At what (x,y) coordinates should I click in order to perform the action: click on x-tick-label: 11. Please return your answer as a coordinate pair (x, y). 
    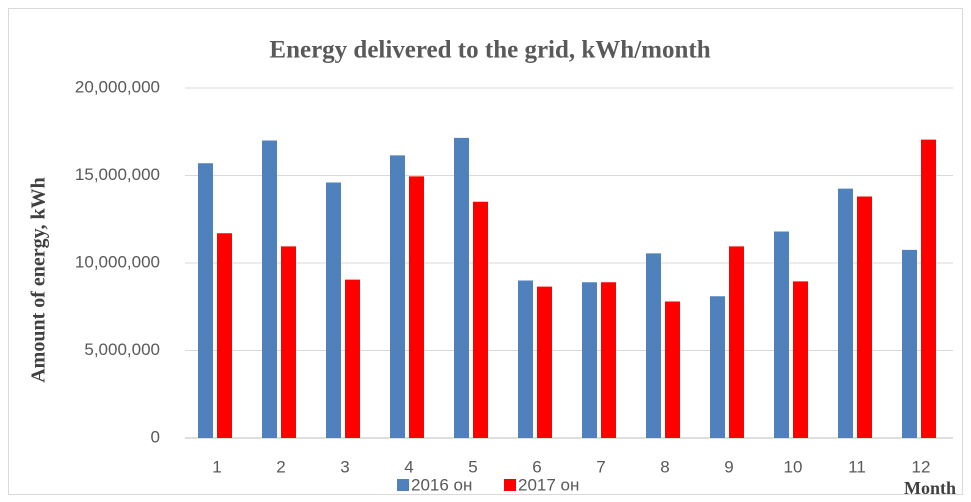
    Looking at the image, I should click on (857, 466).